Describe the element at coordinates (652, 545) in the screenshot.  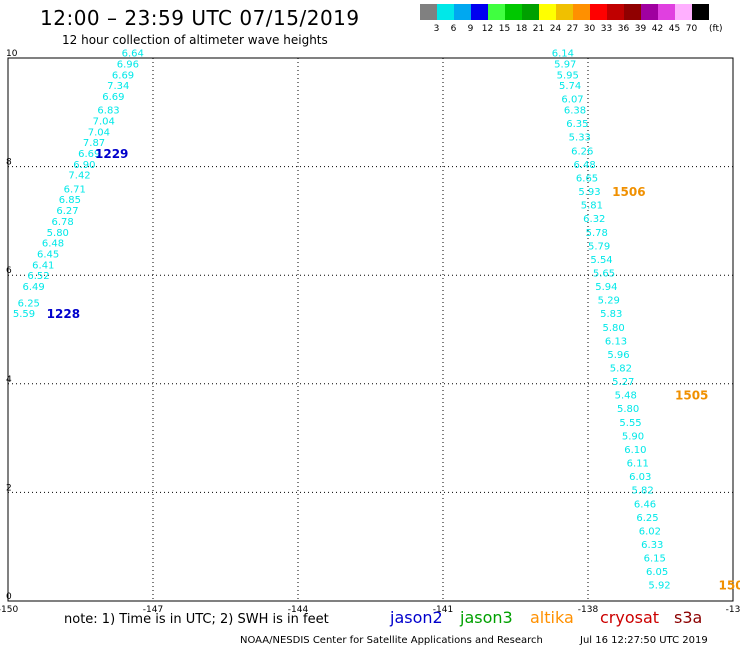
I see `data-point-label: 6.33` at that location.